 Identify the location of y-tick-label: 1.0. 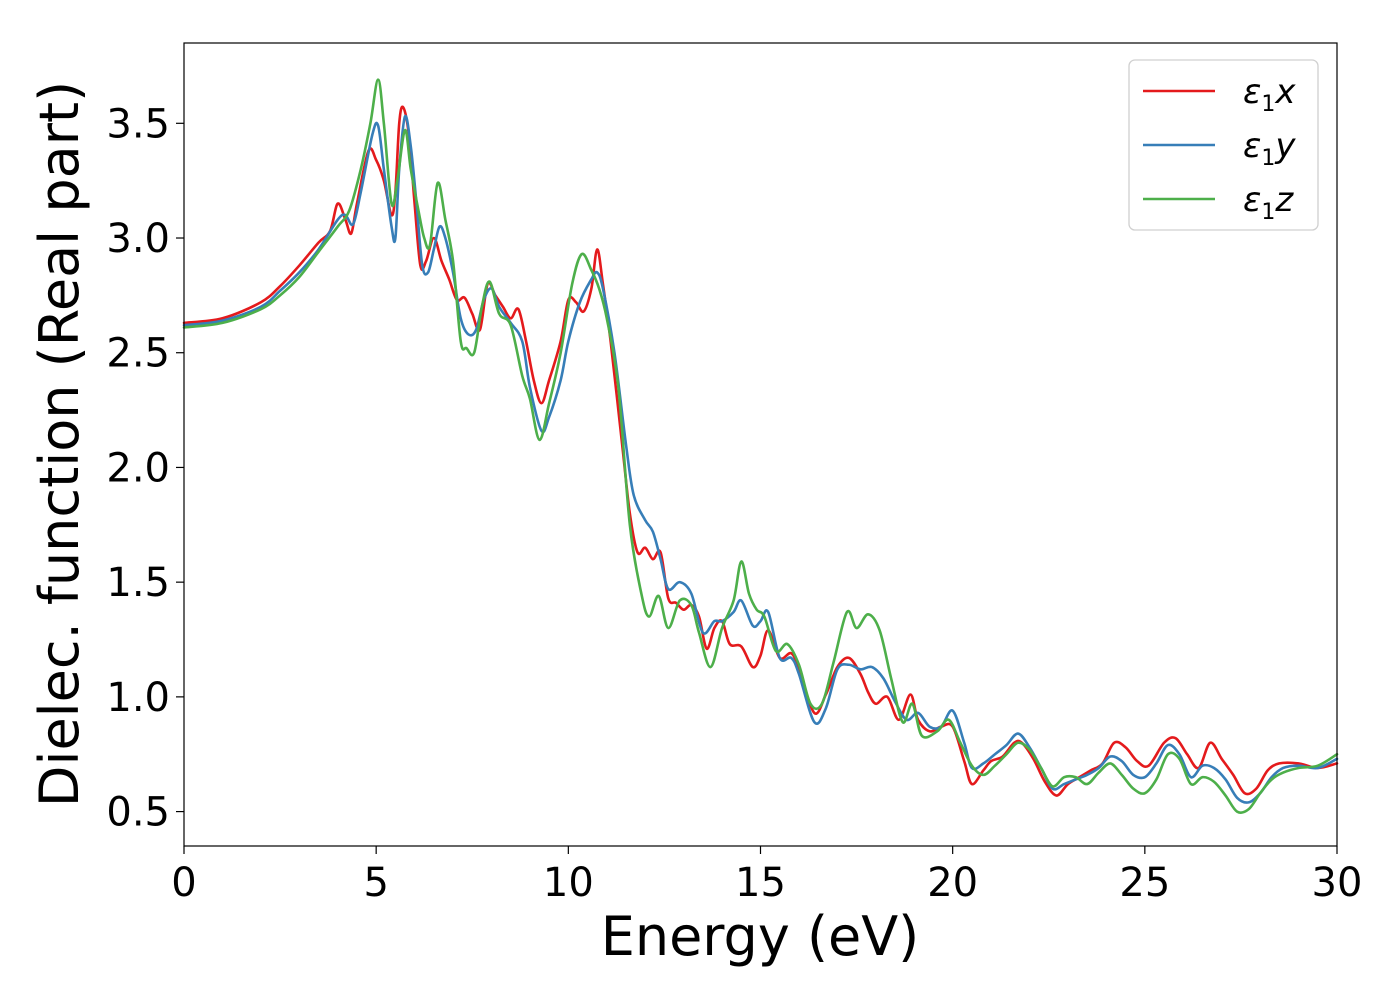
(138, 698).